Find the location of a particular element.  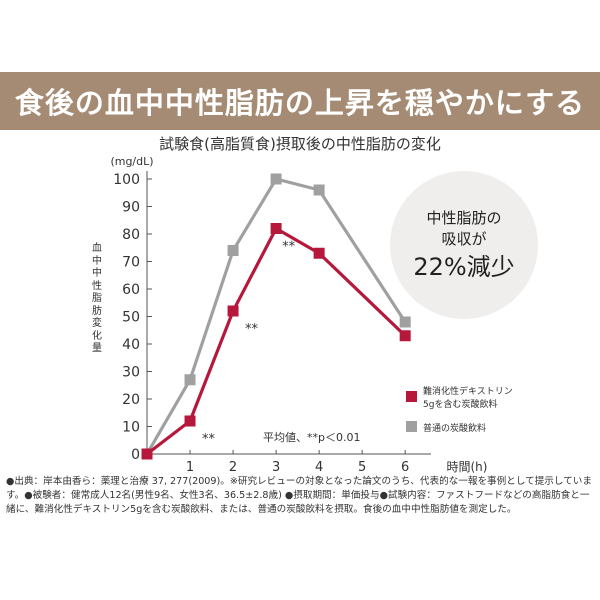

y-tick-label: 30 is located at coordinates (131, 373).